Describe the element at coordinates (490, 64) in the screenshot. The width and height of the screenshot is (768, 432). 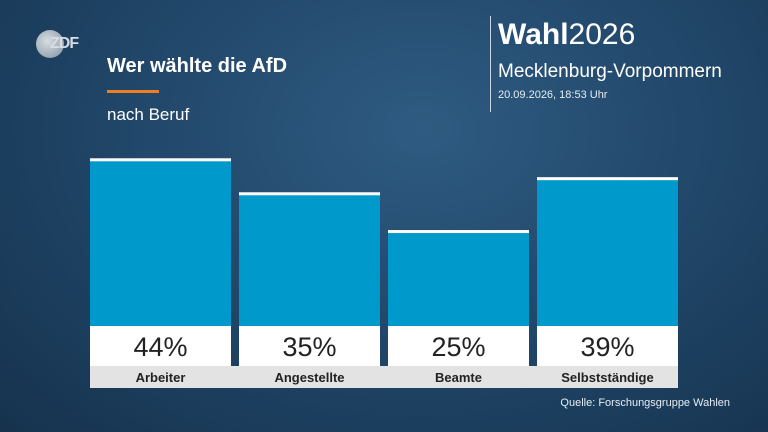
I see `header-divider` at that location.